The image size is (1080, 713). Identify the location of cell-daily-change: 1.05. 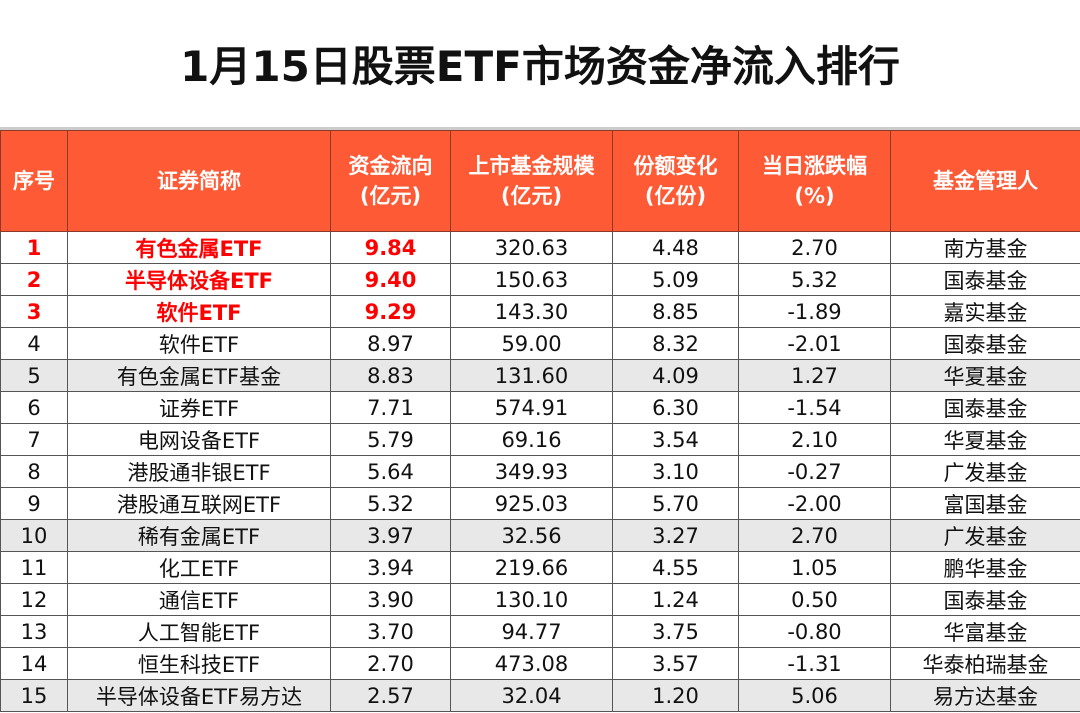
(814, 567).